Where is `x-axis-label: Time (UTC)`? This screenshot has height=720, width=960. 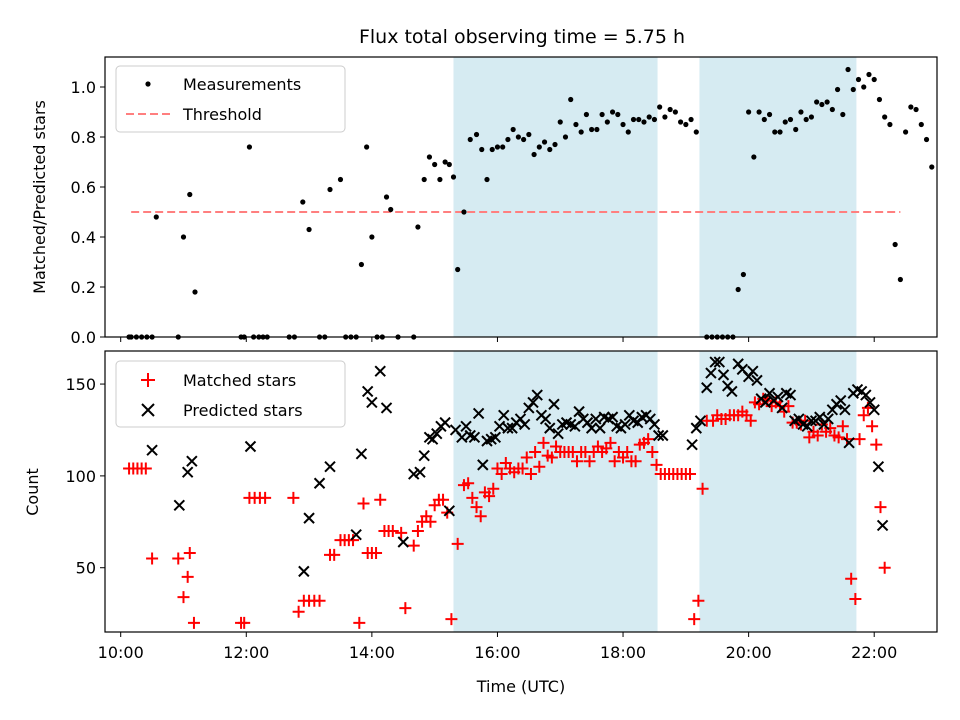
x-axis-label: Time (UTC) is located at coordinates (520, 686).